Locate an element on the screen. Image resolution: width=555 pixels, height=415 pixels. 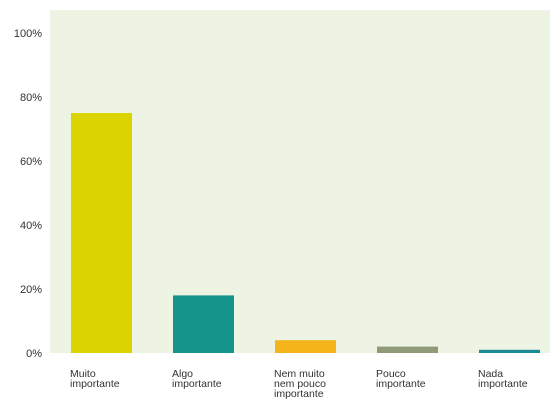
y-tick-label: 0% is located at coordinates (34, 354).